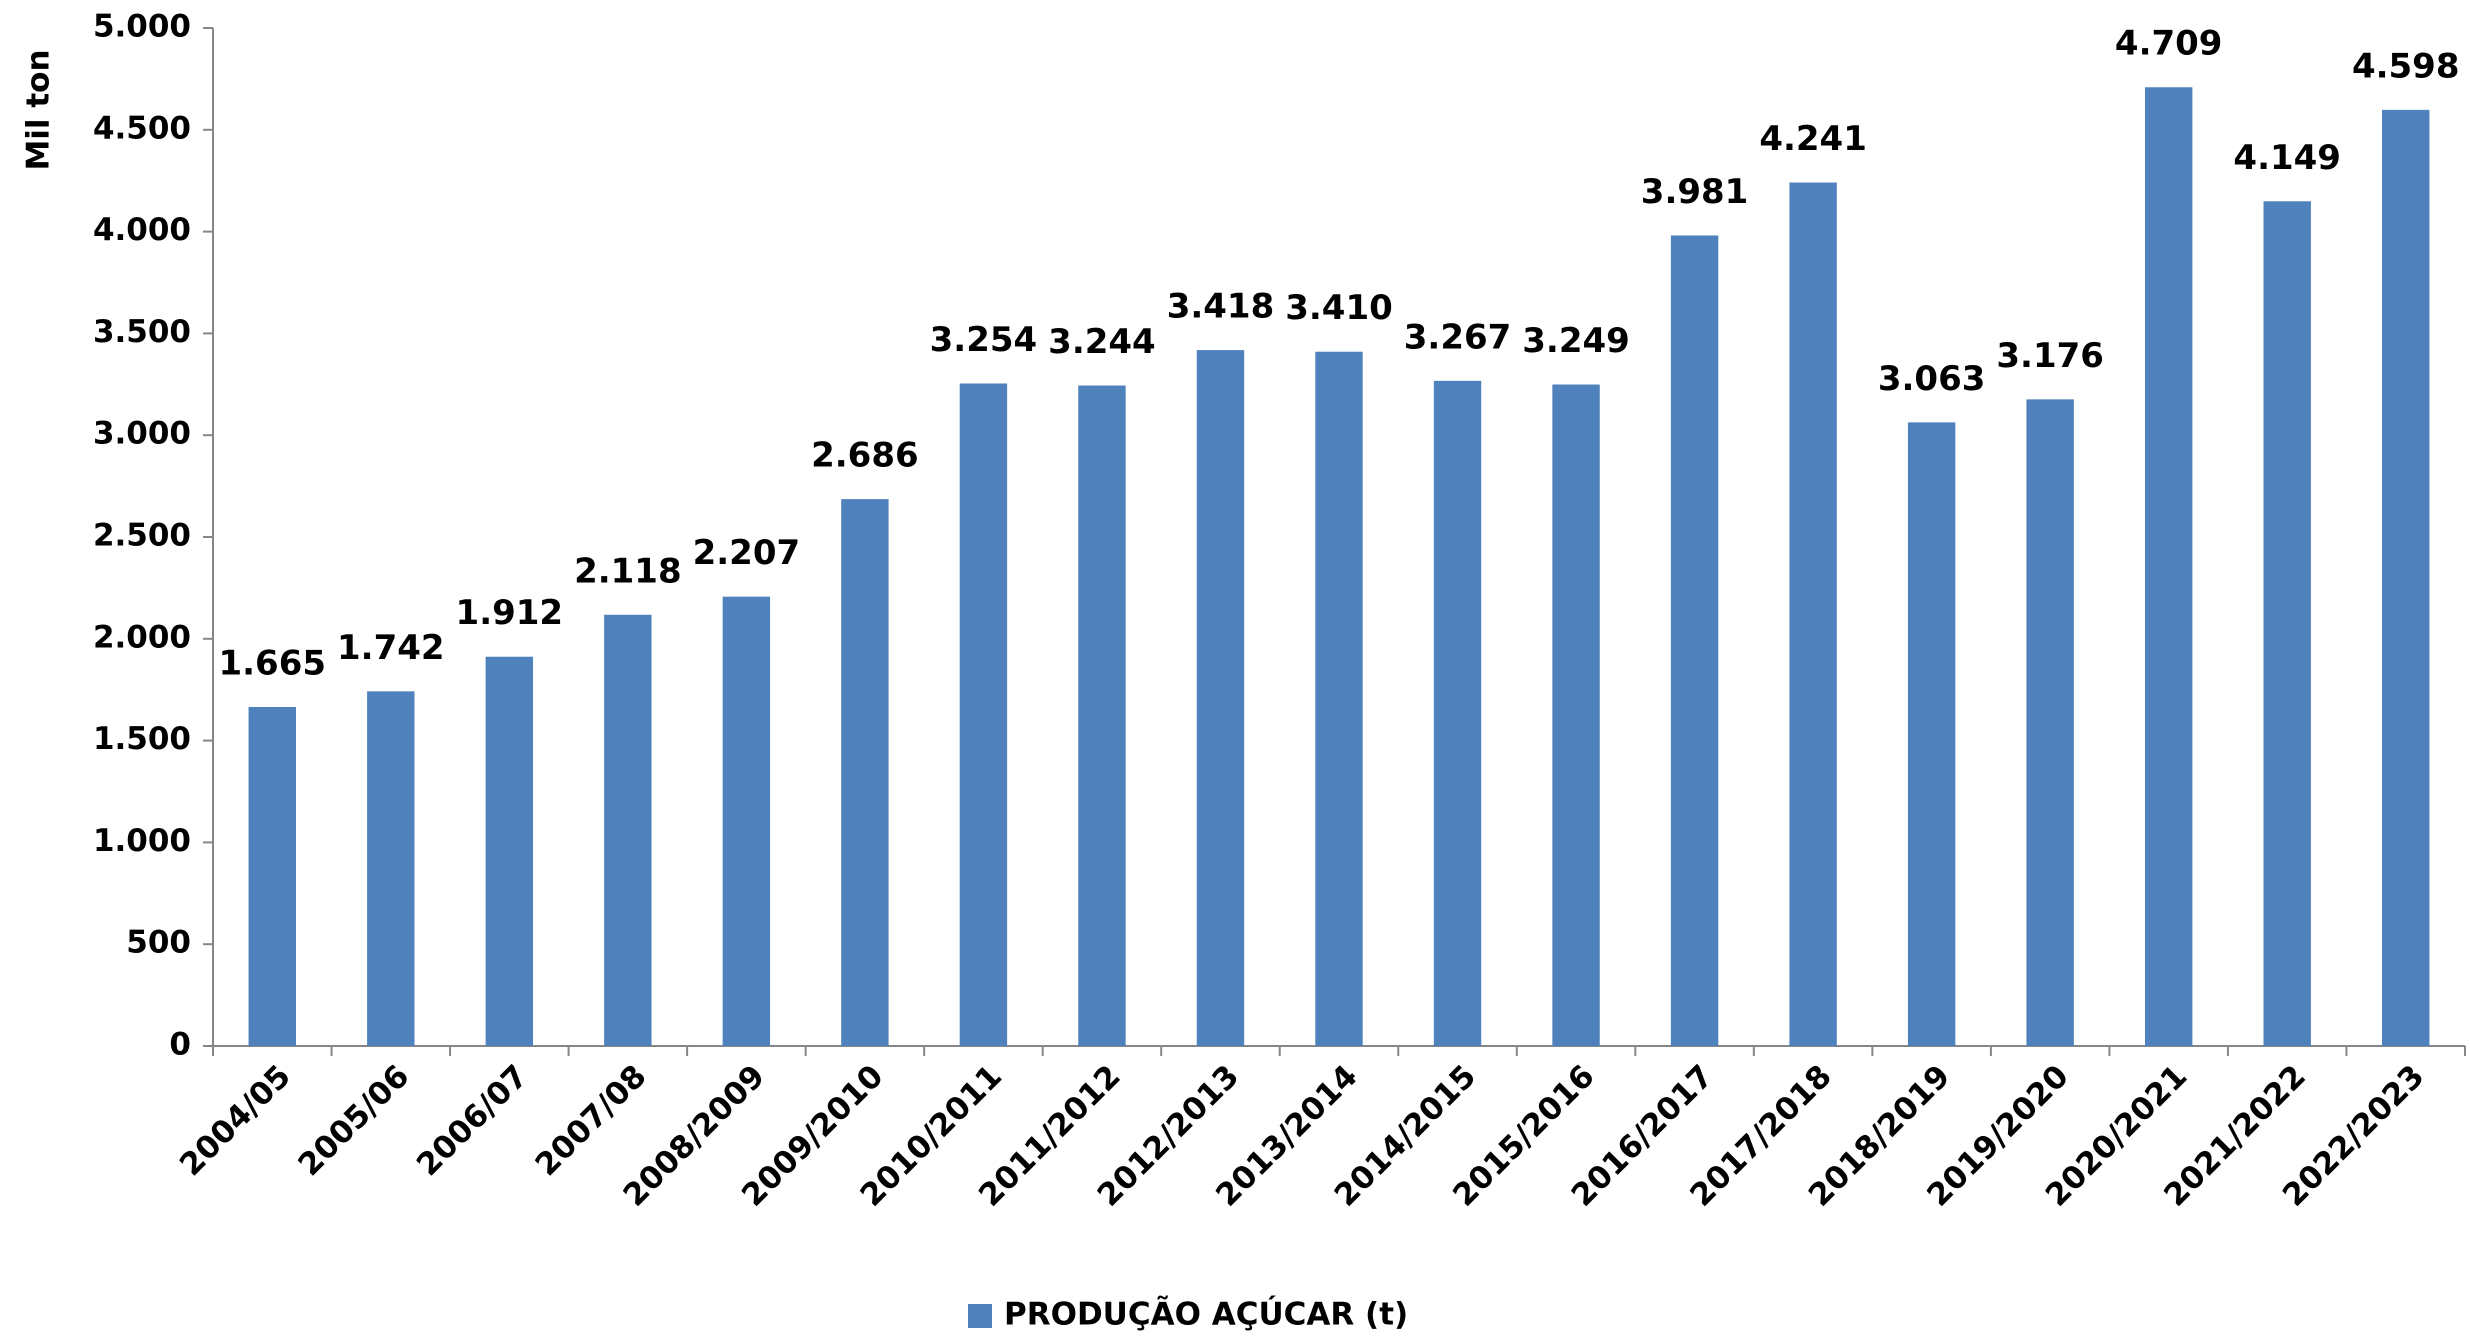 The image size is (2470, 1341). What do you see at coordinates (984, 340) in the screenshot?
I see `data-label: 3.254` at bounding box center [984, 340].